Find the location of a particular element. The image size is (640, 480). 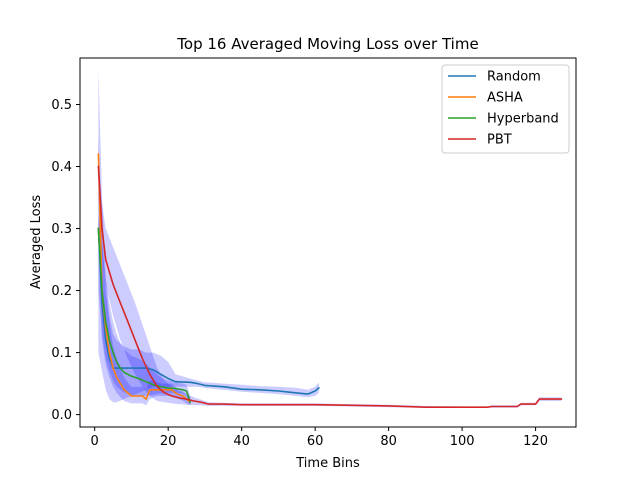

chart-title: Top 16 Averaged Moving Loss over Time is located at coordinates (327, 44).